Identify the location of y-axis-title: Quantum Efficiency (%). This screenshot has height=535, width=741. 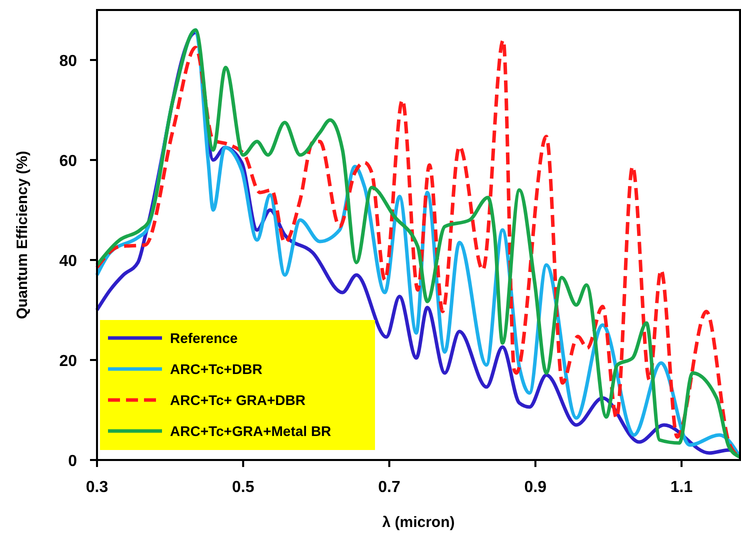
(22, 235).